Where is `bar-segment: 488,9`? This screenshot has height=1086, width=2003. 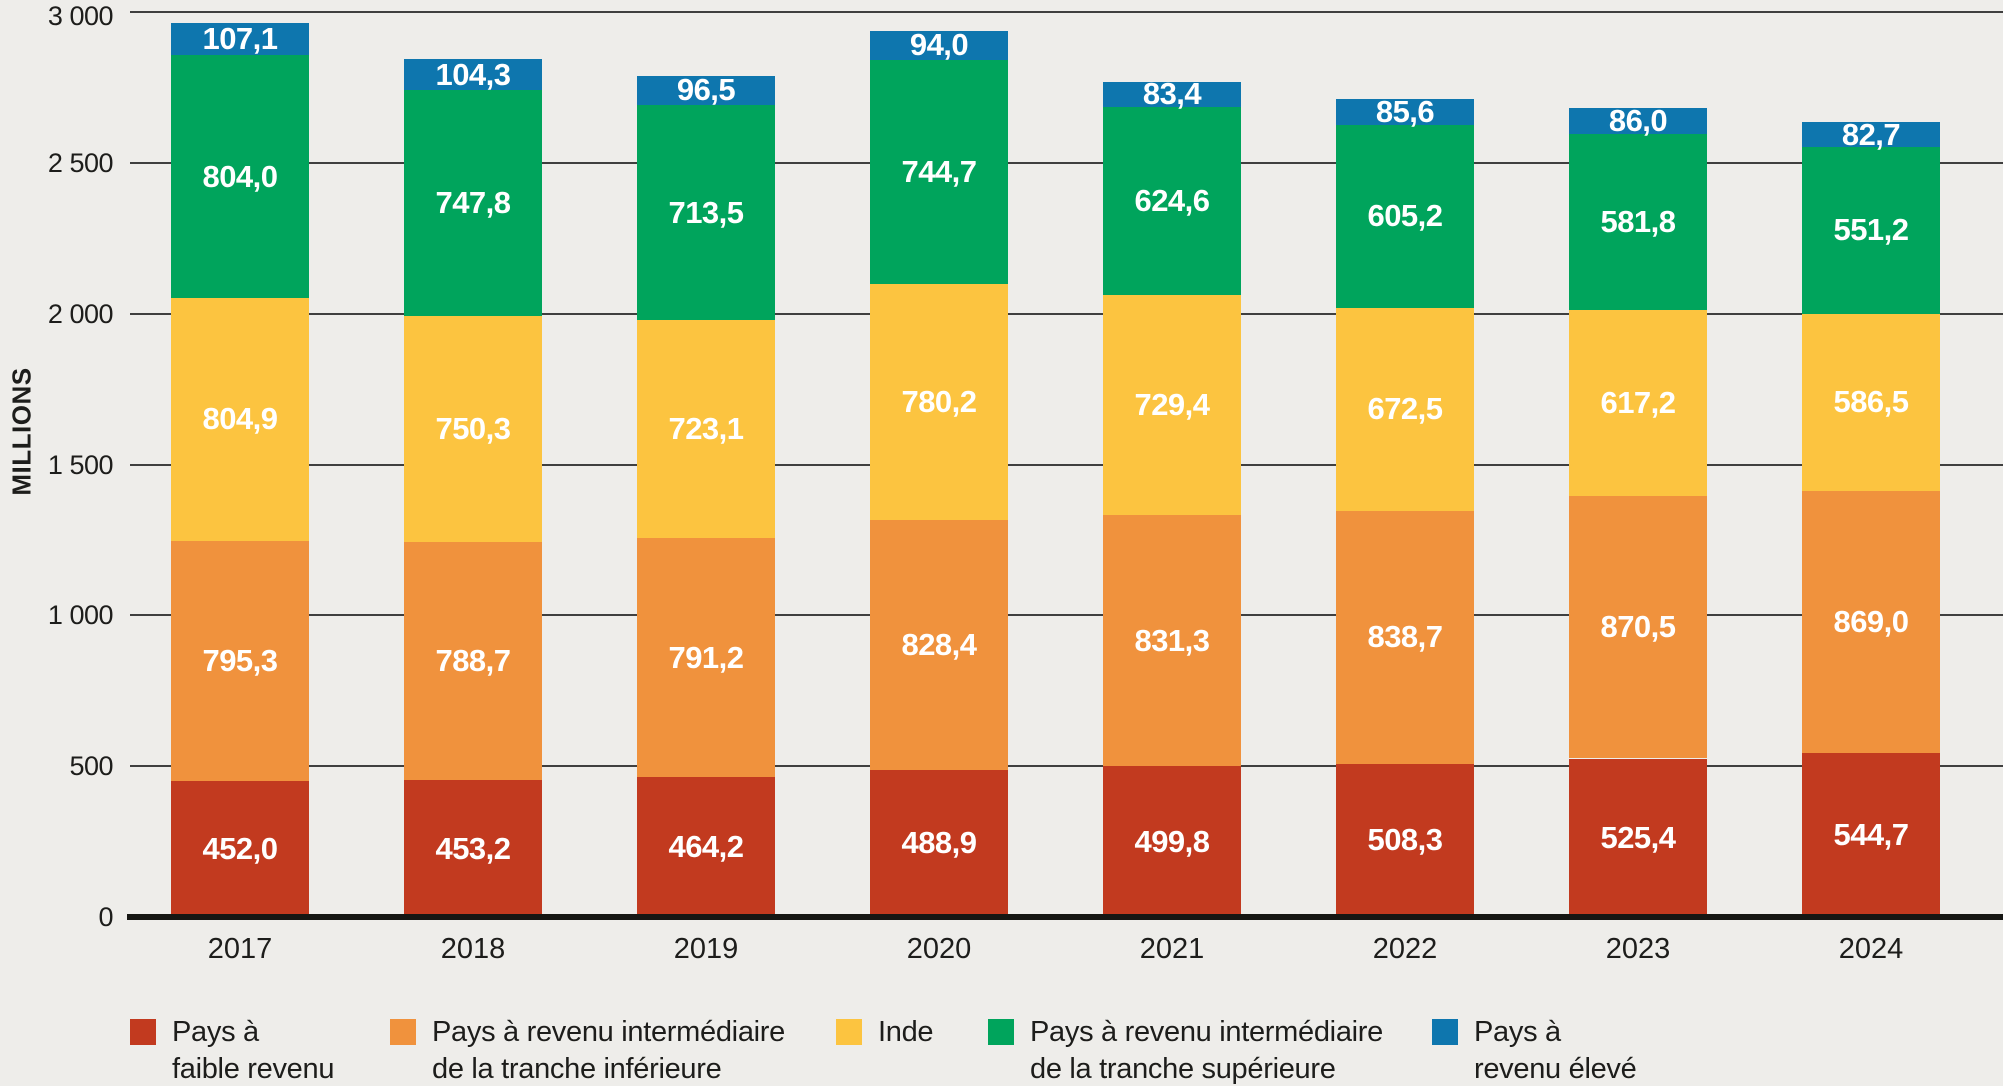 bar-segment: 488,9 is located at coordinates (939, 843).